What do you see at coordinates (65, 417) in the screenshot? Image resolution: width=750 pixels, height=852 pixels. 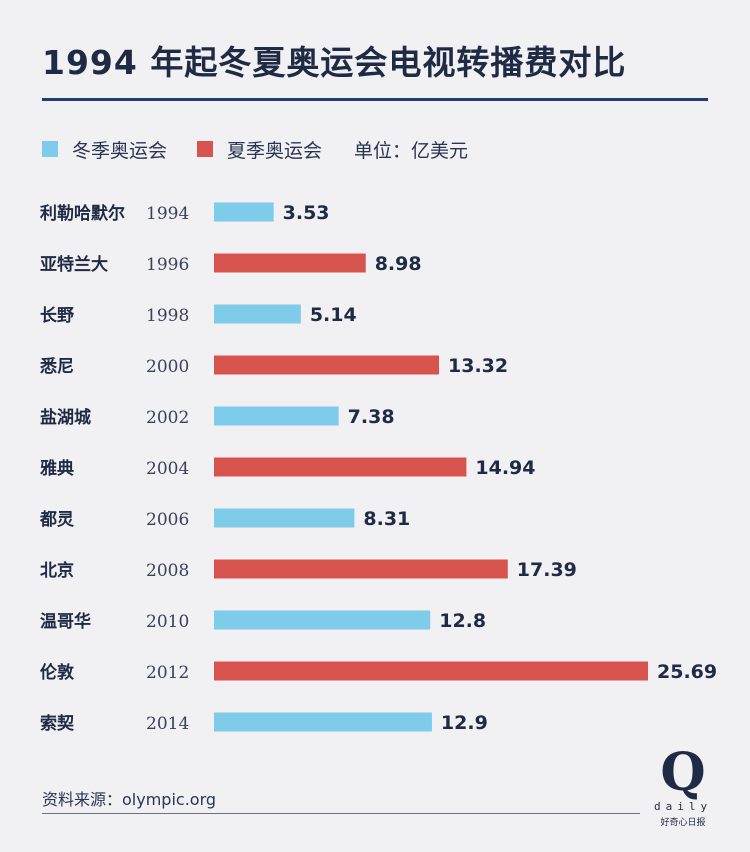 I see `category-label: 盐湖城` at bounding box center [65, 417].